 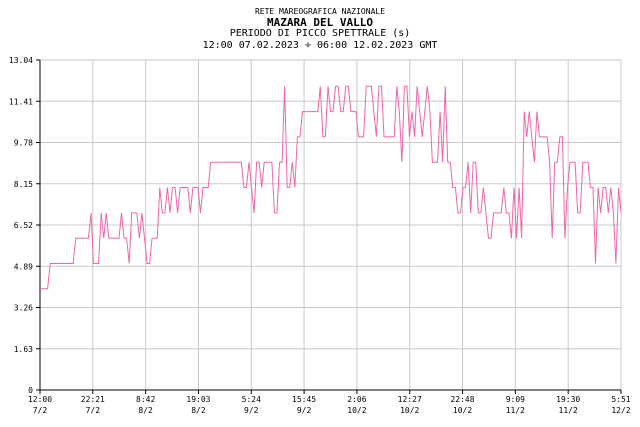 What do you see at coordinates (23, 143) in the screenshot?
I see `y-tick-label: 9.78` at bounding box center [23, 143].